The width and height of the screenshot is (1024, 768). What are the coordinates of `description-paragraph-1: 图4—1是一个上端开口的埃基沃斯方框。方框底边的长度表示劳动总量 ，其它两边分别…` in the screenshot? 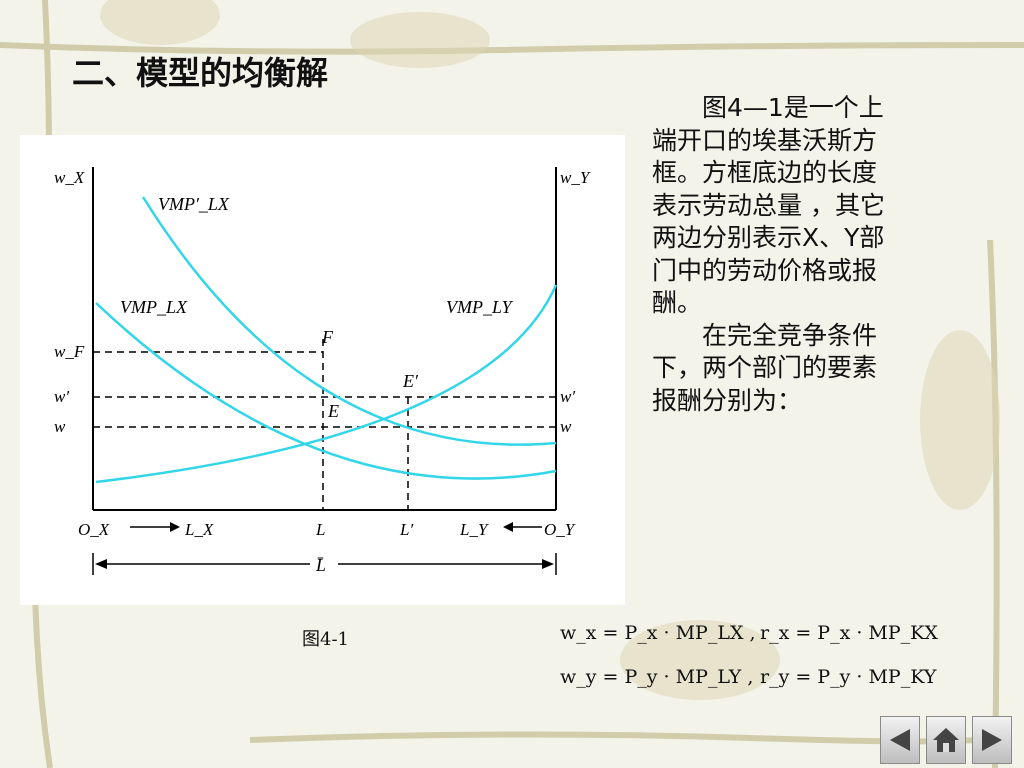 It's located at (768, 205).